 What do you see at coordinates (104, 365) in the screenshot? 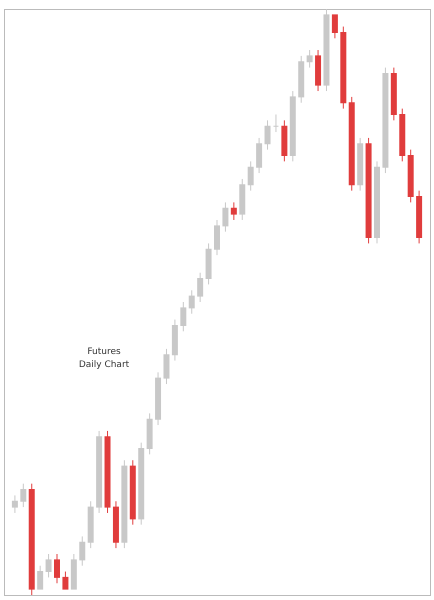
I see `text: Daily Chart` at bounding box center [104, 365].